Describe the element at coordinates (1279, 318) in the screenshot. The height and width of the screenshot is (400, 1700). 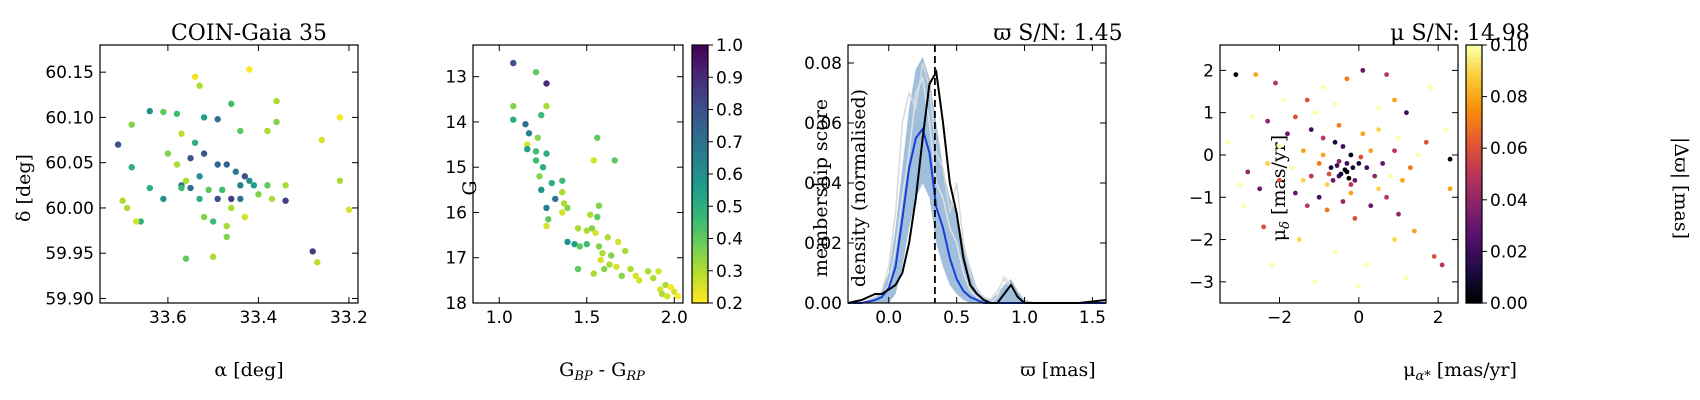
I see `x-tick-label: −2` at that location.